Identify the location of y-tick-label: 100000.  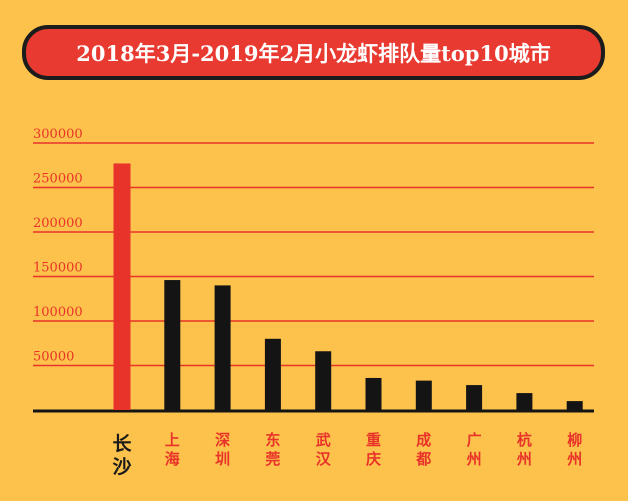
(58, 312).